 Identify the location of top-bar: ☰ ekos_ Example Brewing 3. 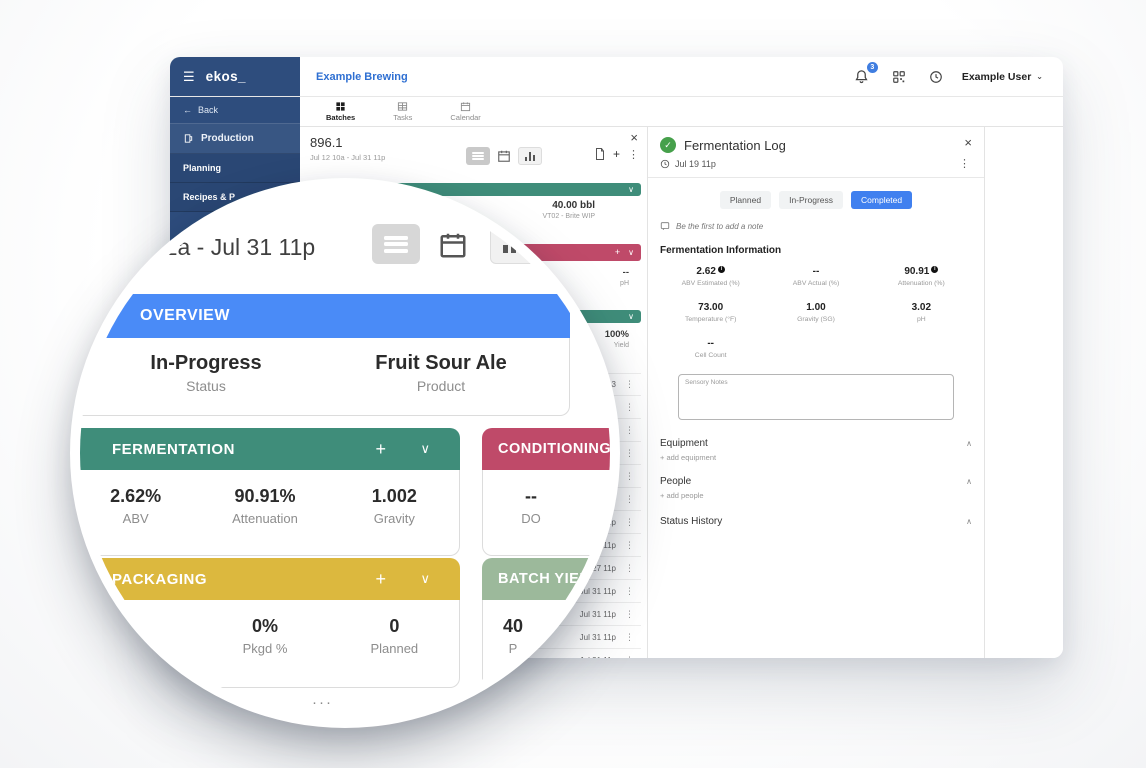
(616, 77).